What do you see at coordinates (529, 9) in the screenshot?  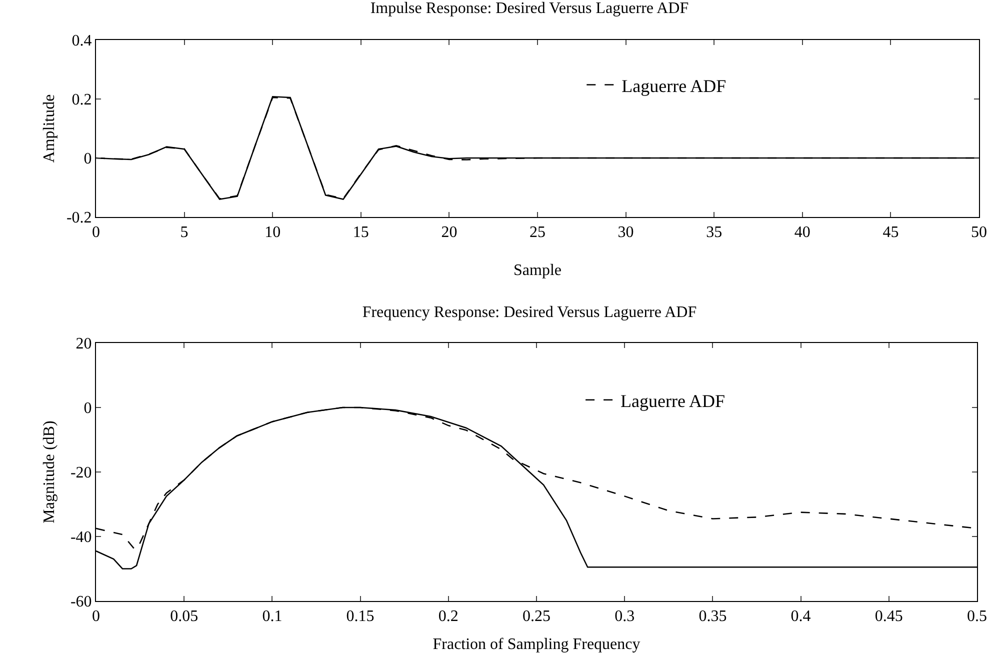 I see `chart-title: Impulse Response: Desired Versus Laguerre ADF` at bounding box center [529, 9].